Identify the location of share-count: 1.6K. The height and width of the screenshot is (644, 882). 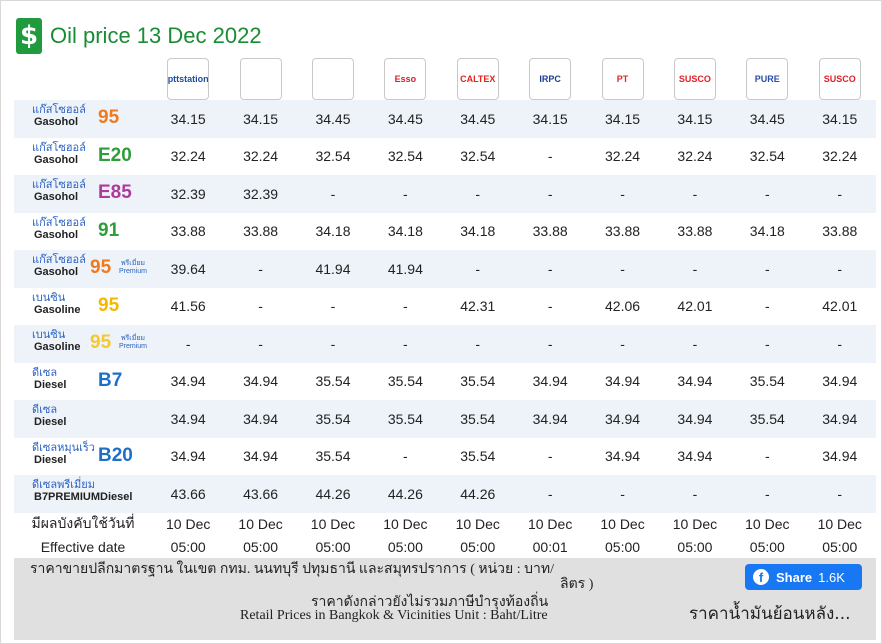
(831, 577).